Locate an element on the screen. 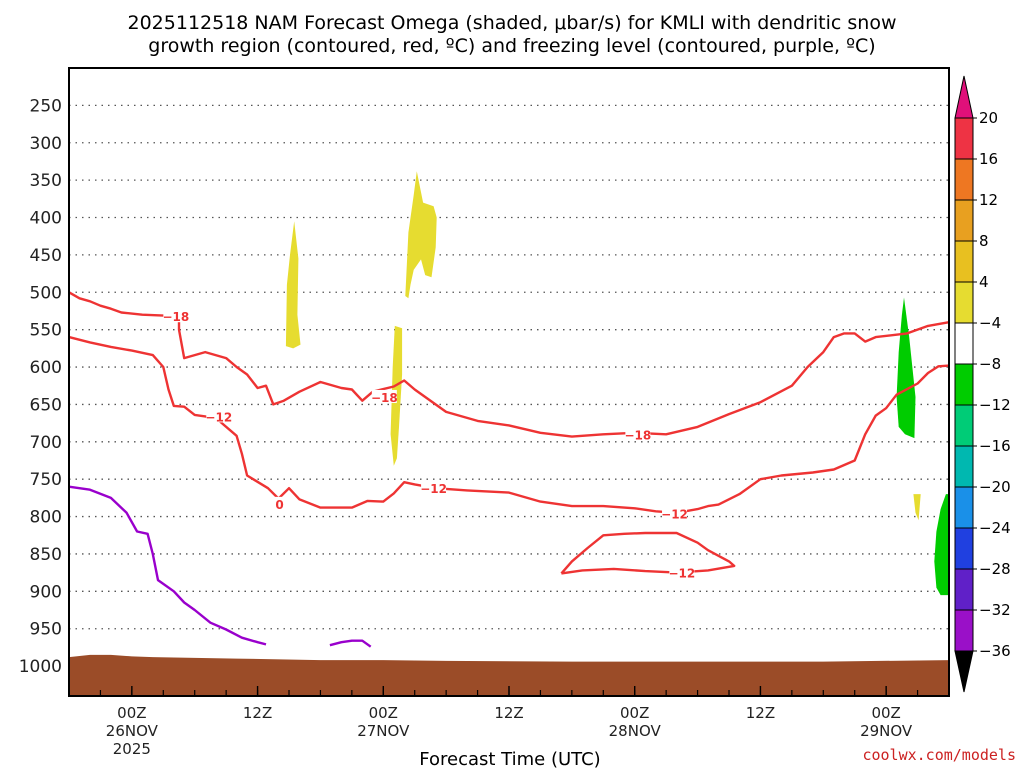  x-tick-year-0: 2025 is located at coordinates (132, 749).